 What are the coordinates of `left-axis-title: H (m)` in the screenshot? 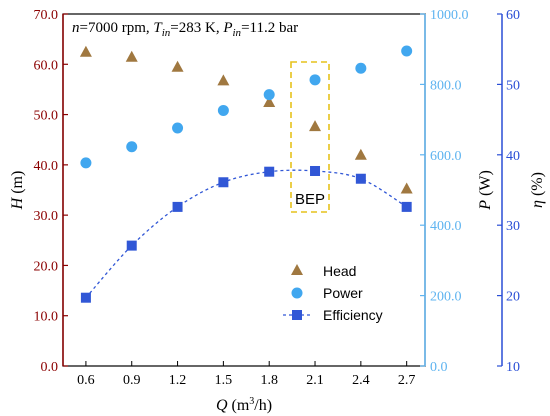 It's located at (17, 191).